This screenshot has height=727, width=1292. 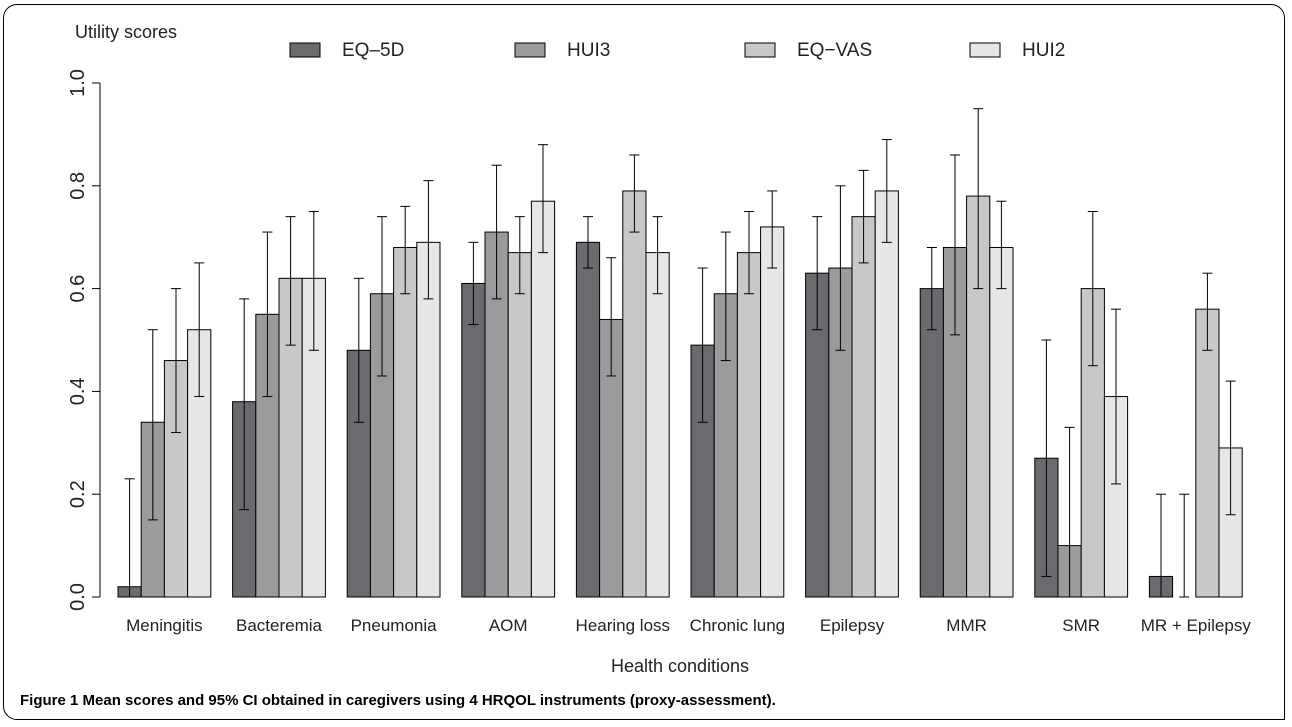 I want to click on chart-legend: EQ–5D HUI3 EQ−VAS HUI2, so click(x=677, y=50).